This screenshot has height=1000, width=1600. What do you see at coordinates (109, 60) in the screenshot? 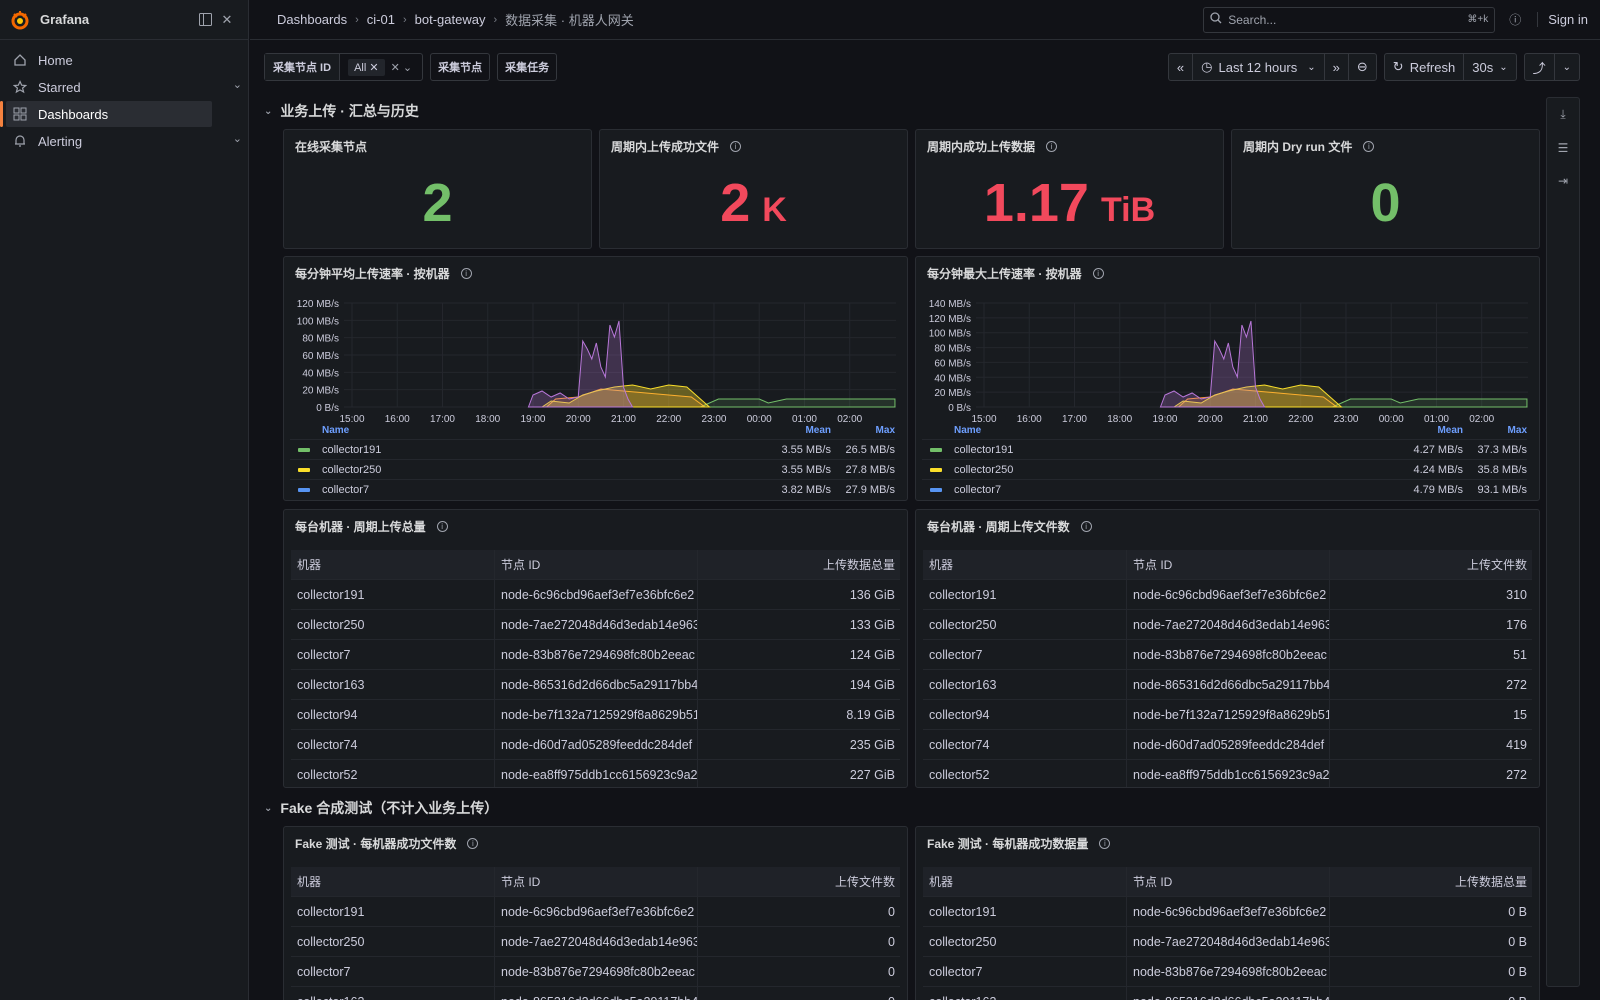
I see `sidebar-item-home: Home` at bounding box center [109, 60].